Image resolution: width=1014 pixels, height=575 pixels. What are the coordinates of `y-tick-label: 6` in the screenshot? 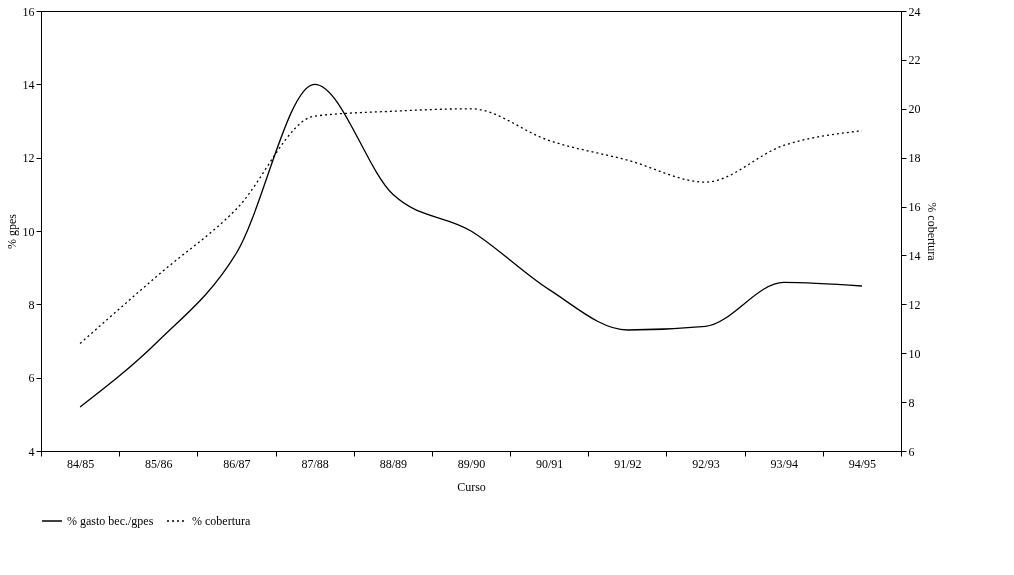 It's located at (31, 378).